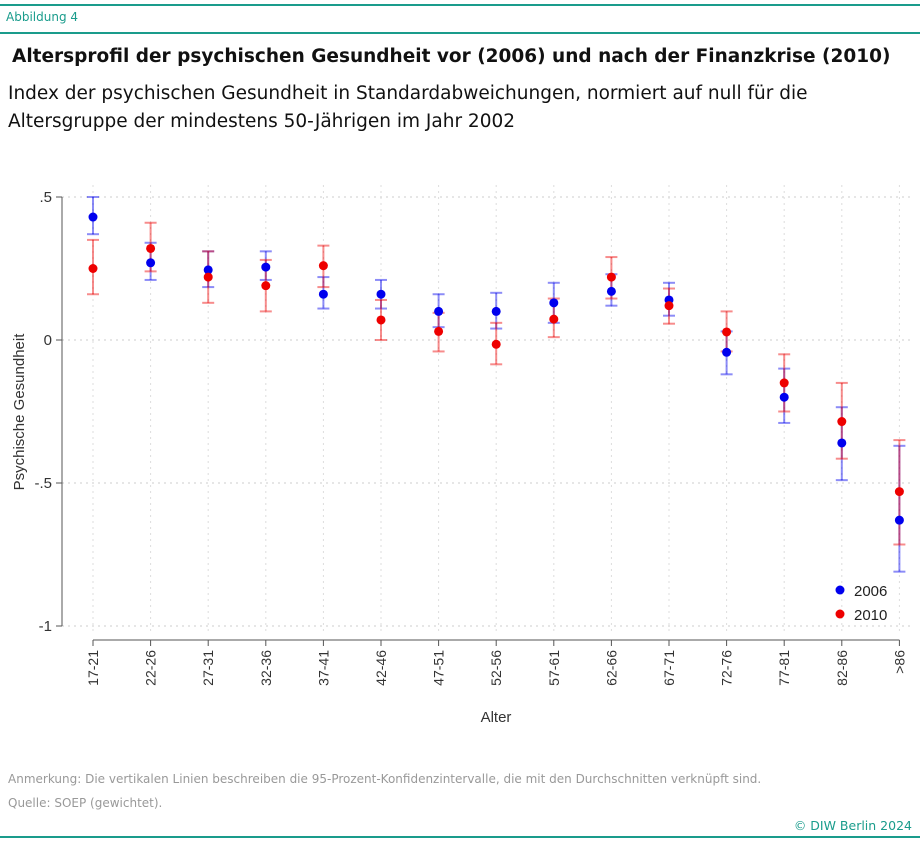  I want to click on x-axis-label: Alter, so click(496, 717).